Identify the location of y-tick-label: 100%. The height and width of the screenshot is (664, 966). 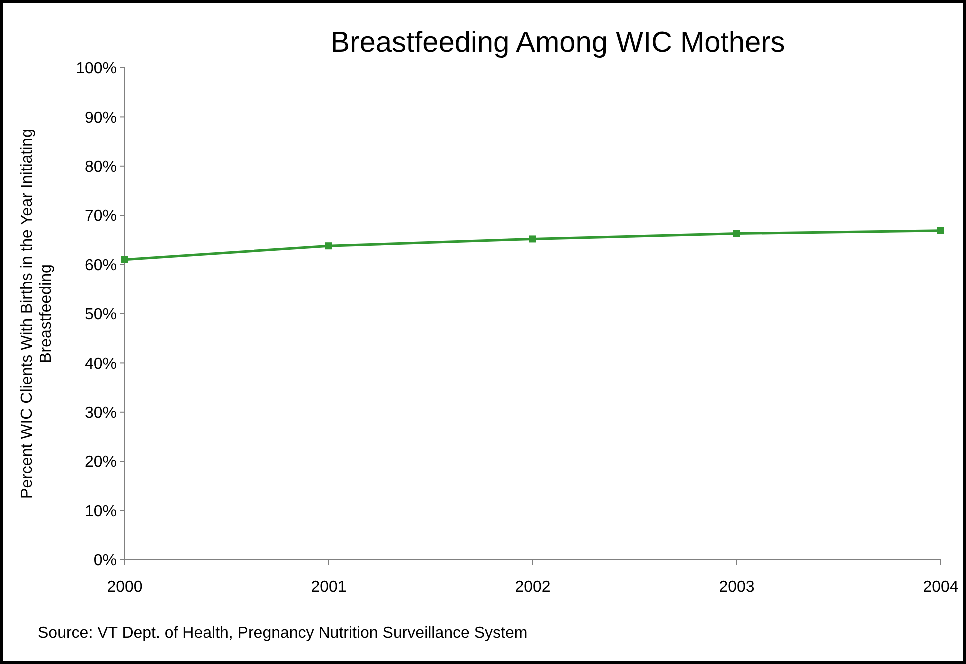
(96, 69).